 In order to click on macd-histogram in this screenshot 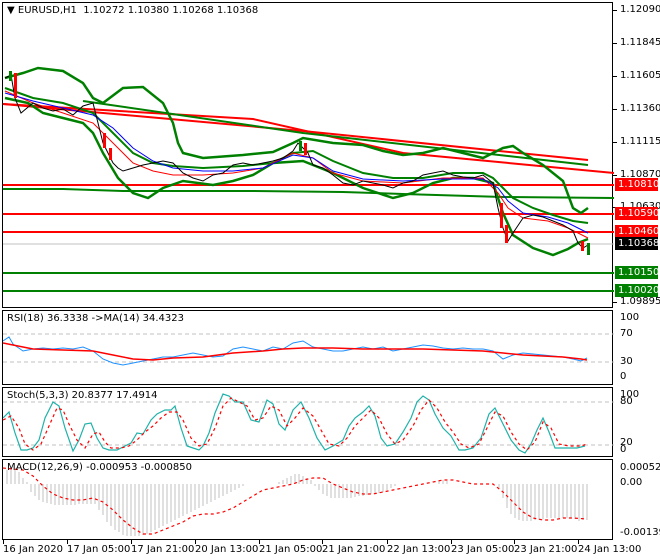, I will do `click(297, 502)`.